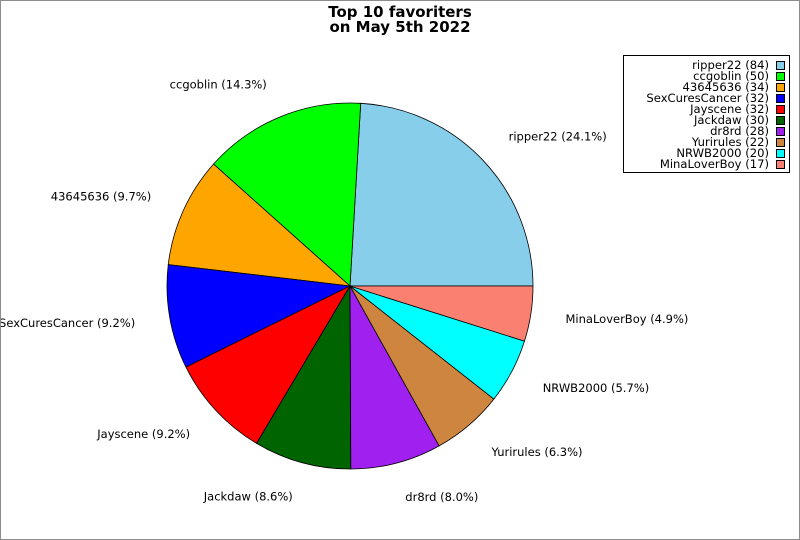 The image size is (800, 540). Describe the element at coordinates (730, 142) in the screenshot. I see `legend-label: Yurirules (22)` at that location.